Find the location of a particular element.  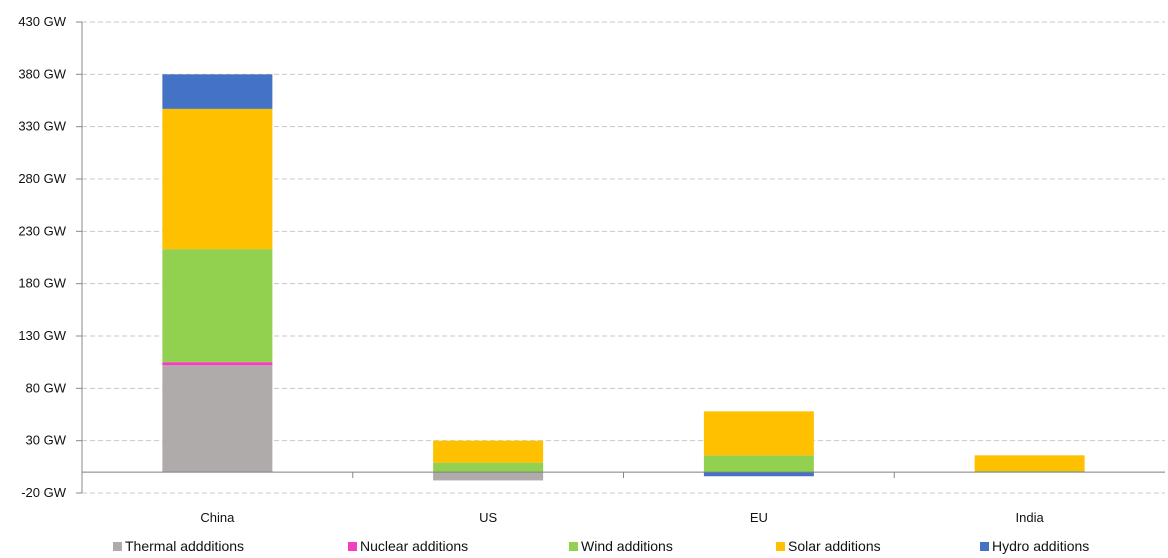

legend-label: Hydro additions is located at coordinates (1040, 546).